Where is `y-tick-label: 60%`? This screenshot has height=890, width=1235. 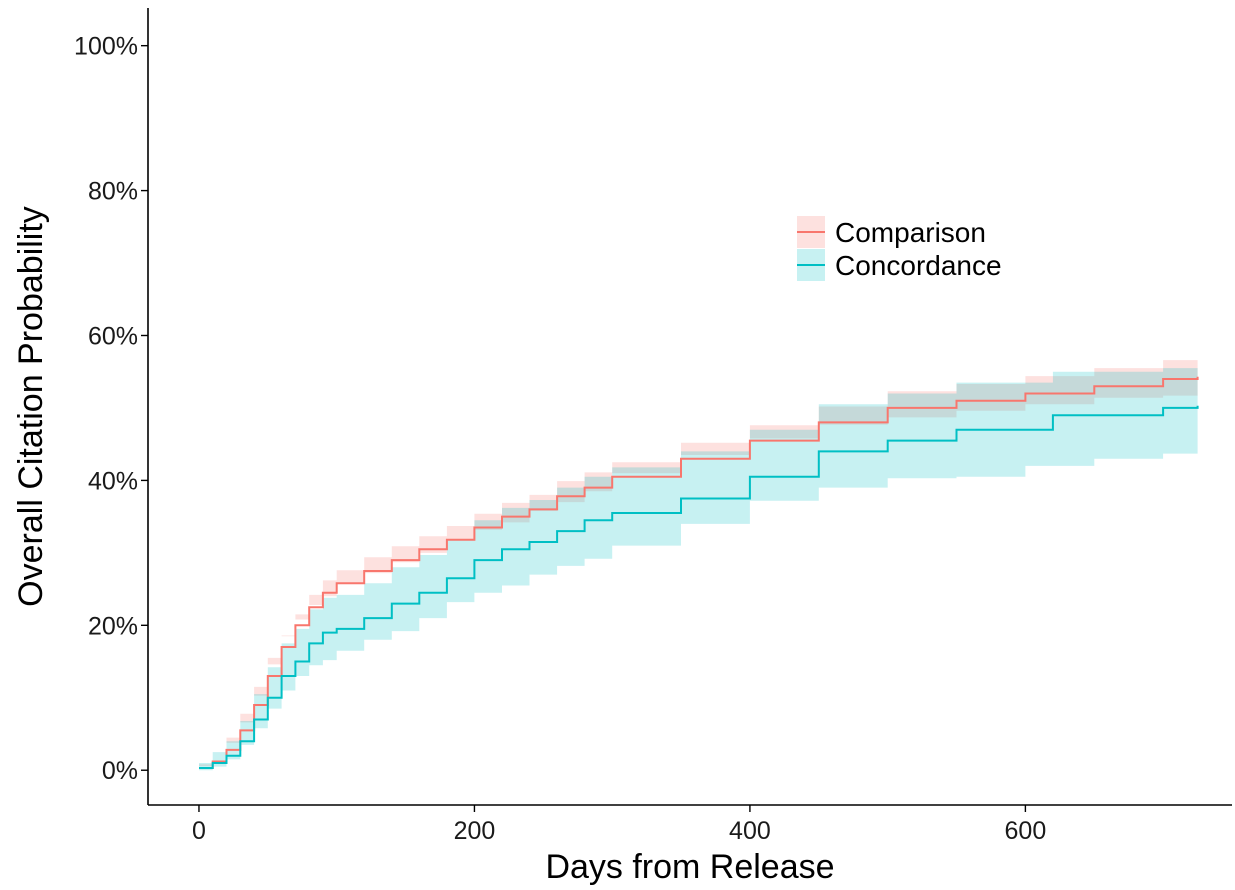 y-tick-label: 60% is located at coordinates (113, 336).